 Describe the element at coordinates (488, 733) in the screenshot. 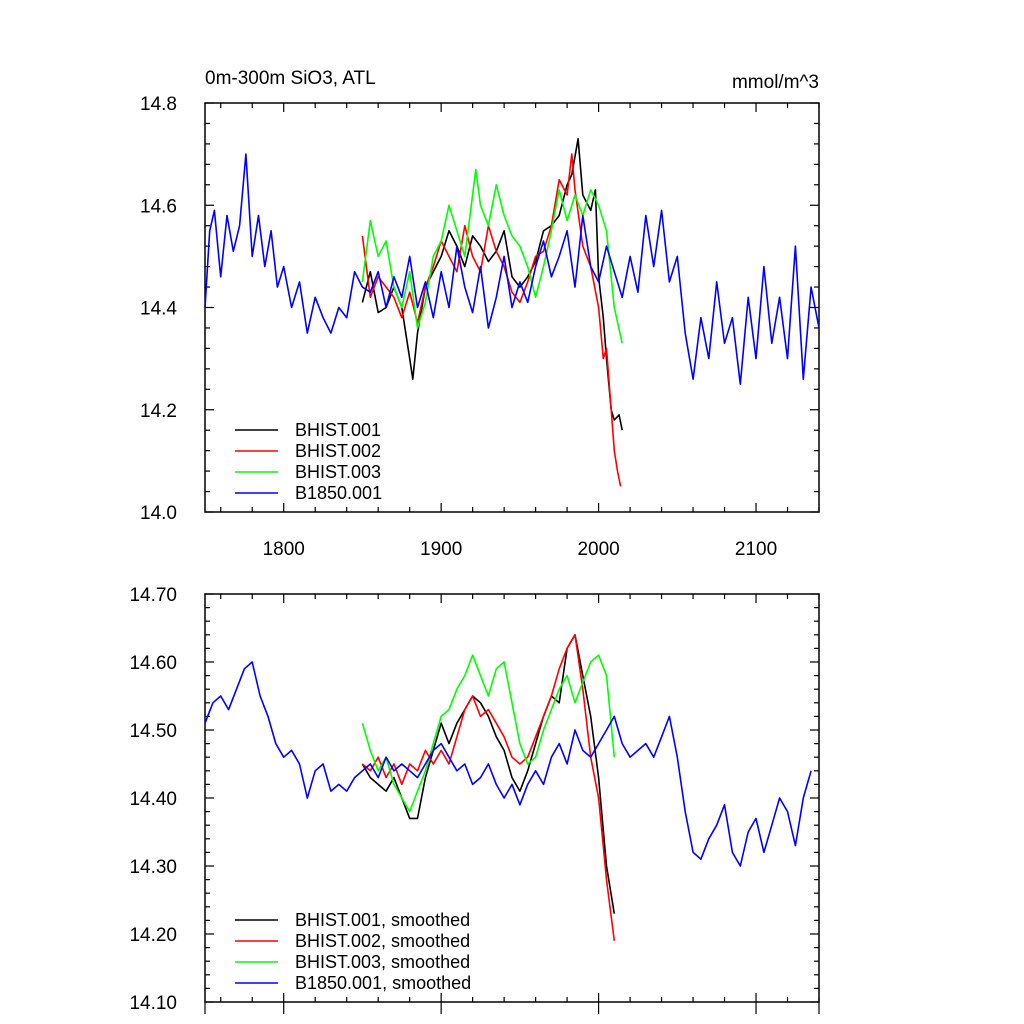

I see `series-line-bhist-003-smoothed` at that location.